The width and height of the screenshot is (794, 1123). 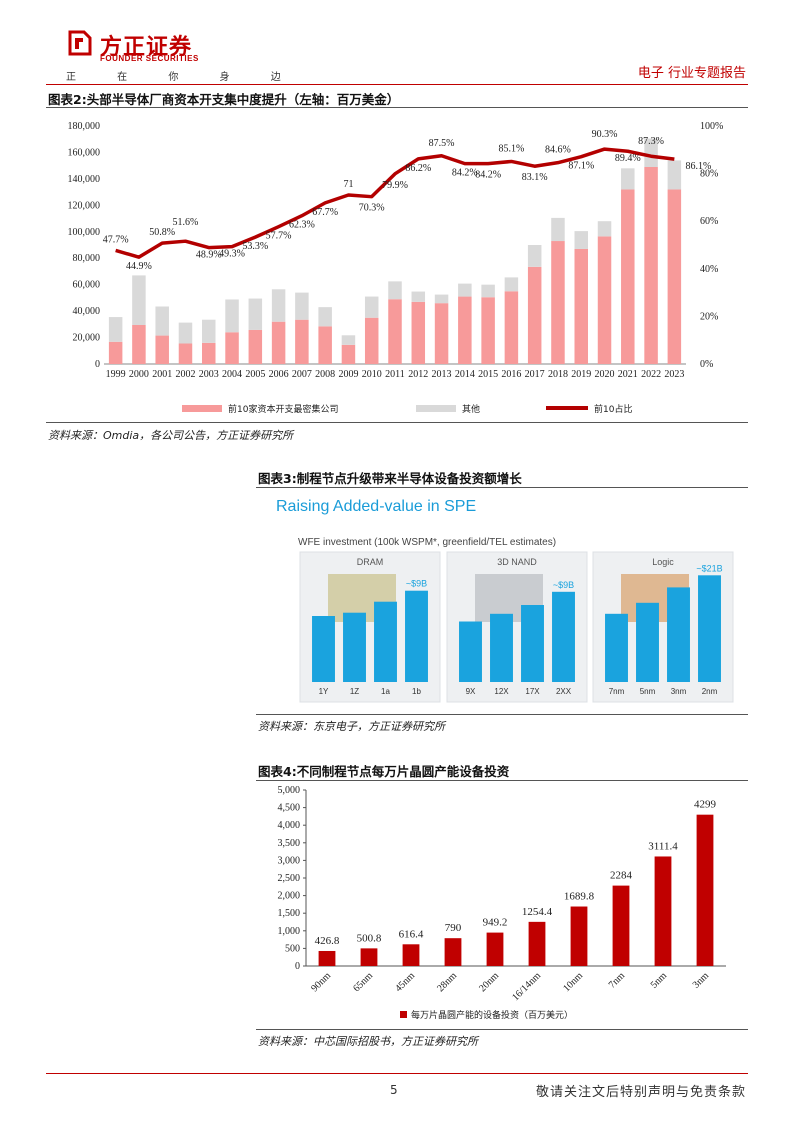 What do you see at coordinates (564, 691) in the screenshot?
I see `tel-x-label: 2XX` at bounding box center [564, 691].